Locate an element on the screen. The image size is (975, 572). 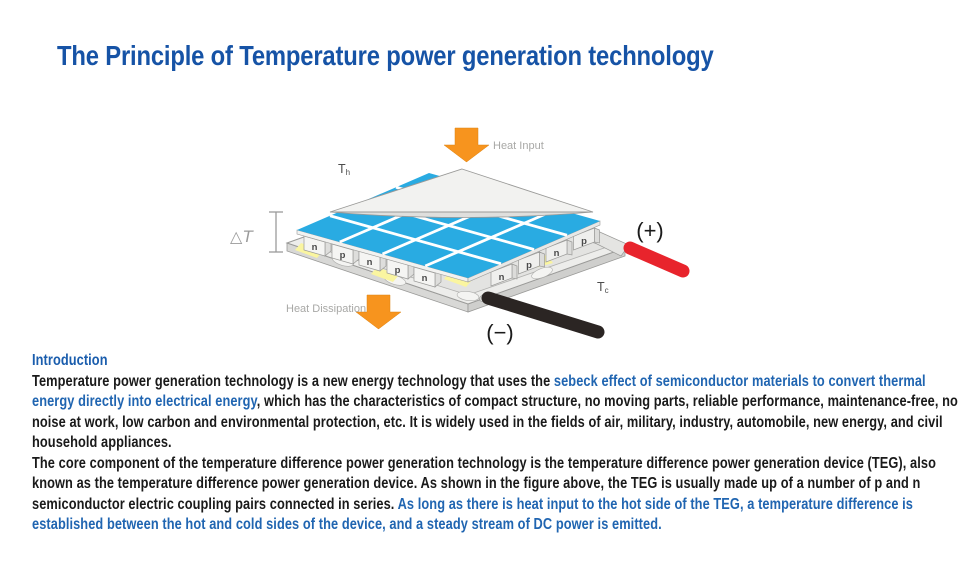
delta-triangle: △ is located at coordinates (236, 237).